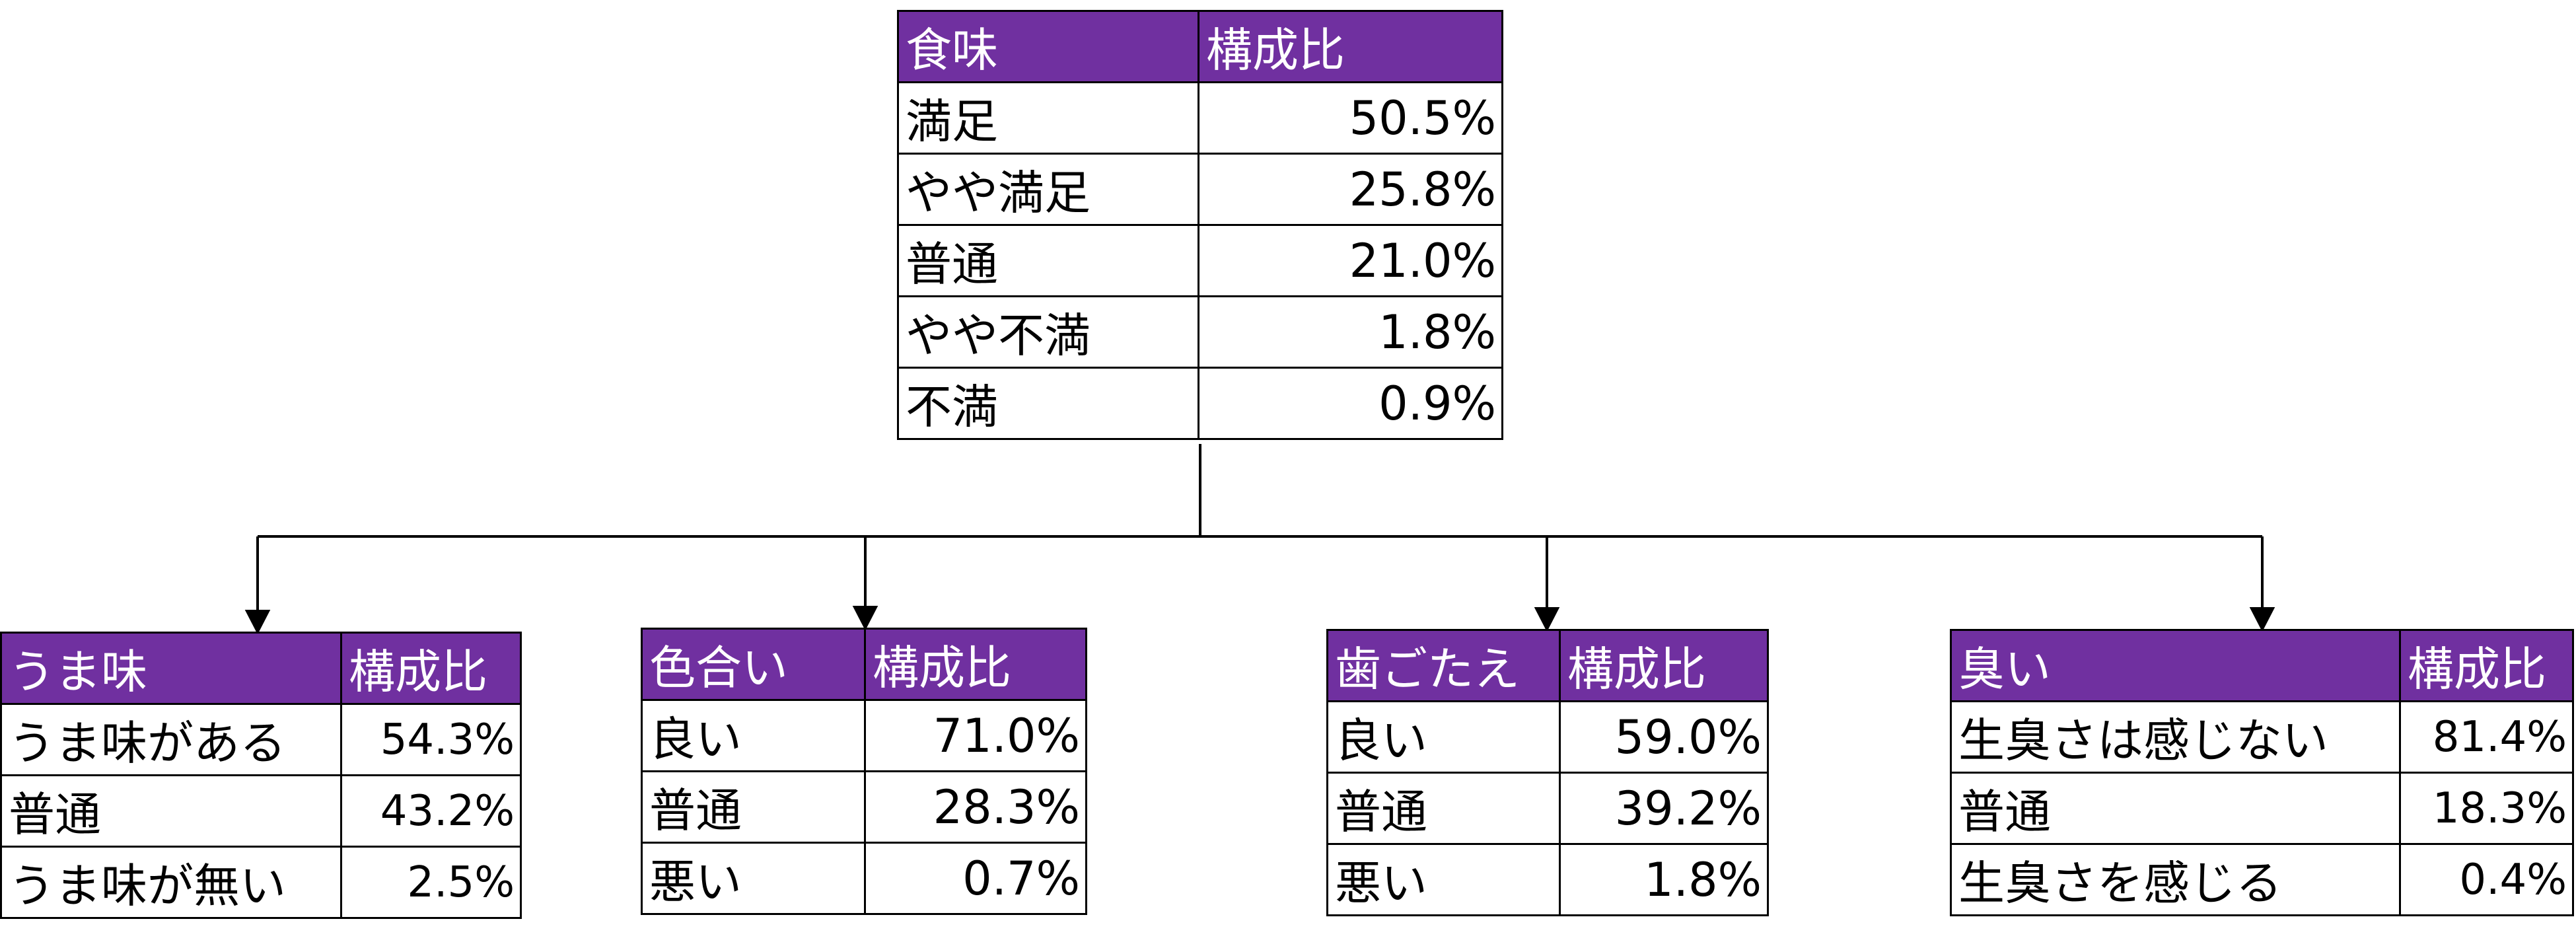 This screenshot has height=950, width=2576. I want to click on table-row: 普通 21.0%, so click(1200, 260).